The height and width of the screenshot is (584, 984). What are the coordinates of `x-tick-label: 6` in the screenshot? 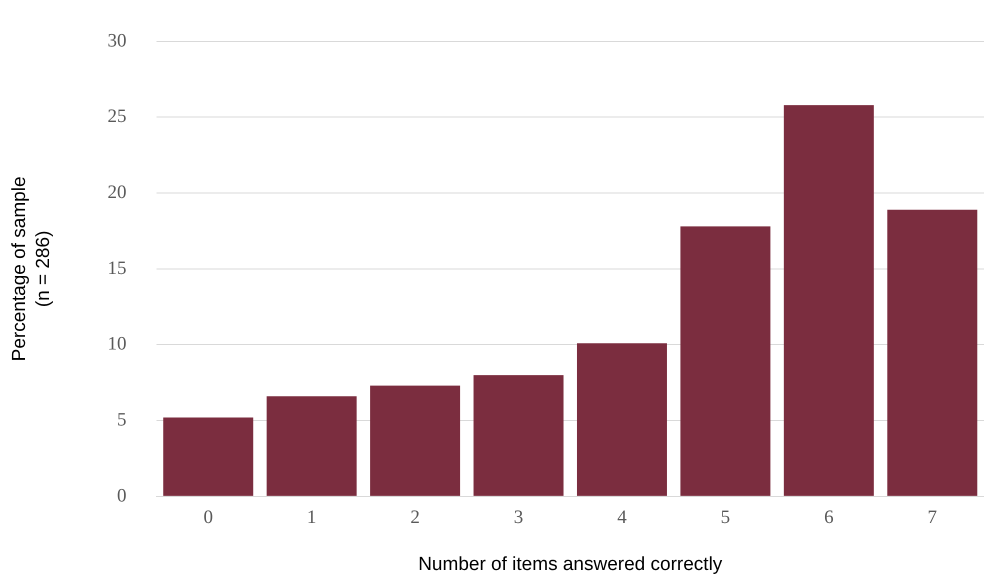 It's located at (829, 517).